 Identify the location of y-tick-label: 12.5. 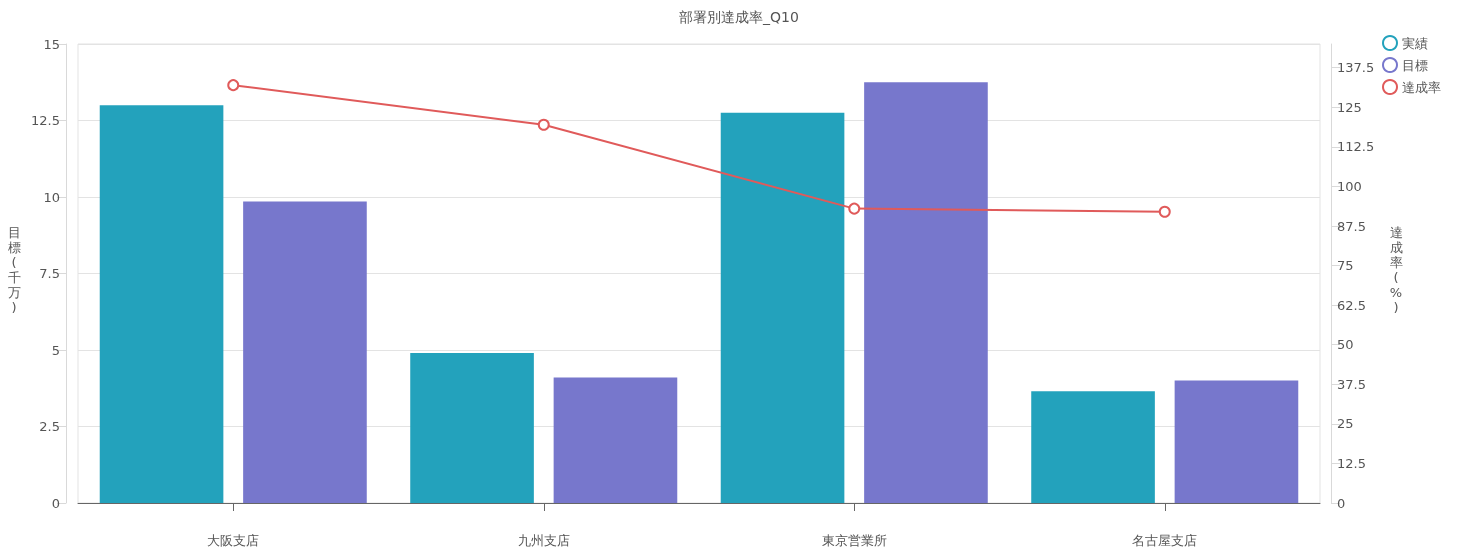
(45, 120).